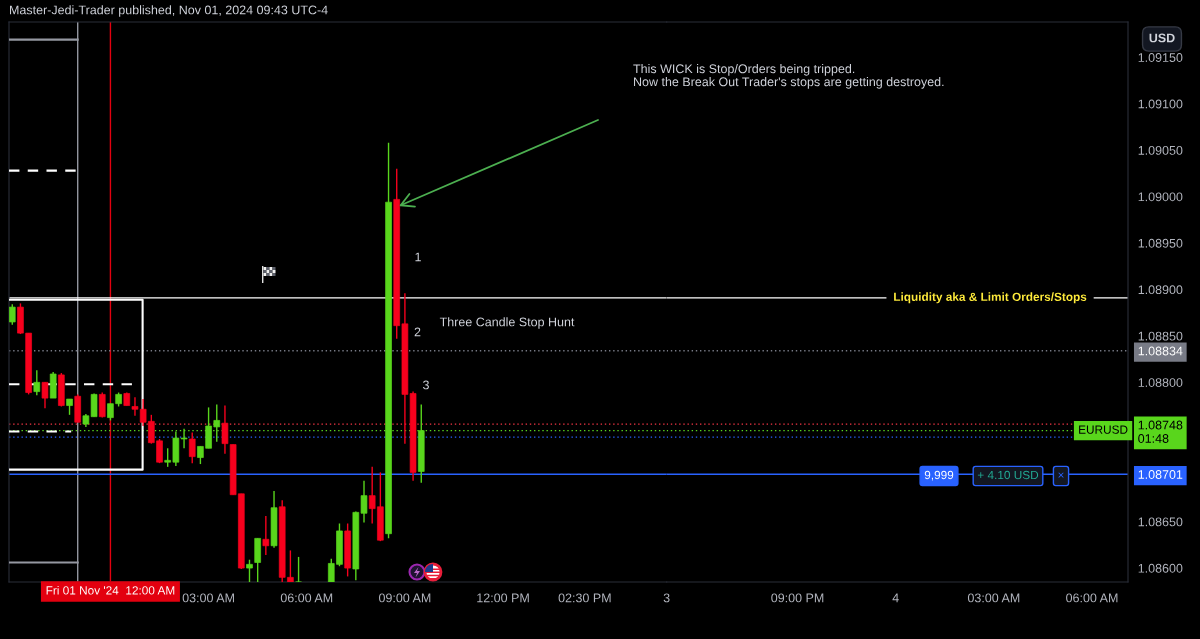  Describe the element at coordinates (404, 598) in the screenshot. I see `x-tick-label: 09:00 AM` at that location.